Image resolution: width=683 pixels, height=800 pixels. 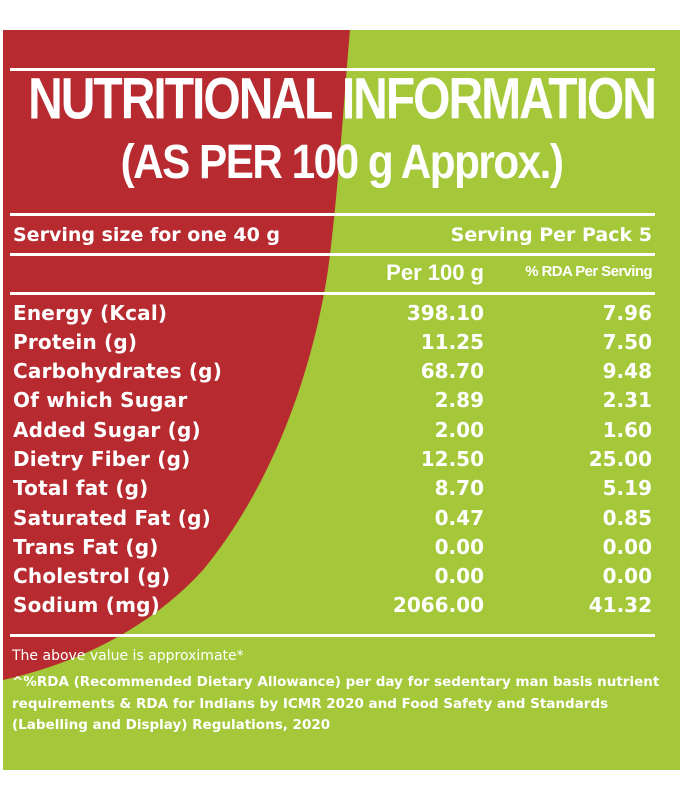 I want to click on nutrient-row-sodium: Sodium (mg) 2066.00 41.32, so click(x=341, y=607).